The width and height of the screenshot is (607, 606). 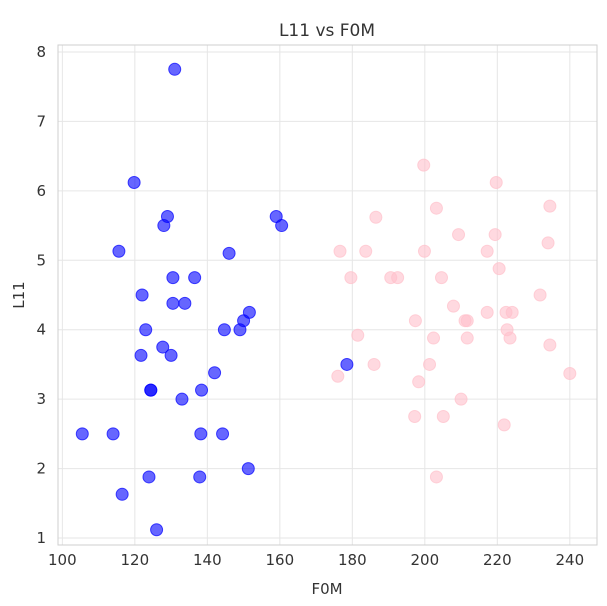 I want to click on x-tick-label: 240, so click(x=569, y=560).